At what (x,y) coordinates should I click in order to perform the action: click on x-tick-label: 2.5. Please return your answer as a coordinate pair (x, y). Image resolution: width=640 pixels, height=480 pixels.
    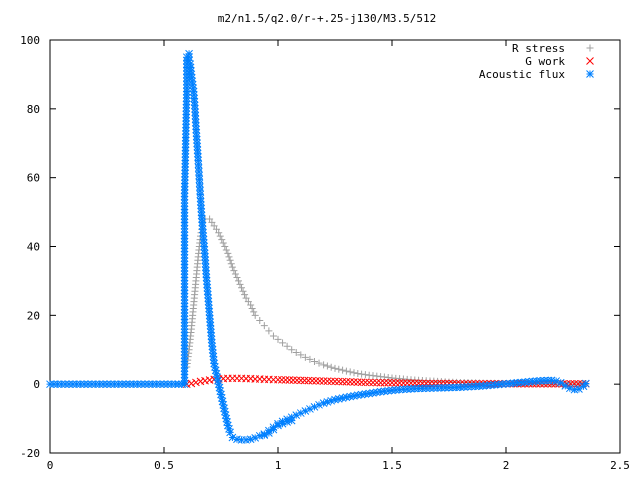
    Looking at the image, I should click on (620, 465).